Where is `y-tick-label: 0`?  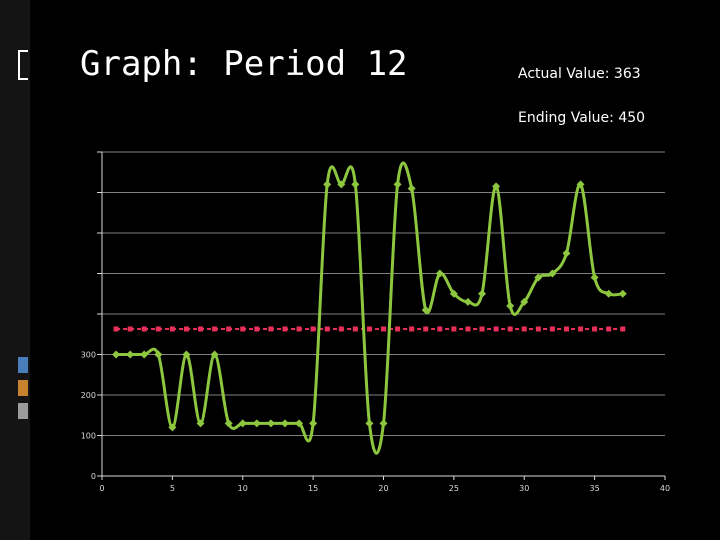 y-tick-label: 0 is located at coordinates (93, 476).